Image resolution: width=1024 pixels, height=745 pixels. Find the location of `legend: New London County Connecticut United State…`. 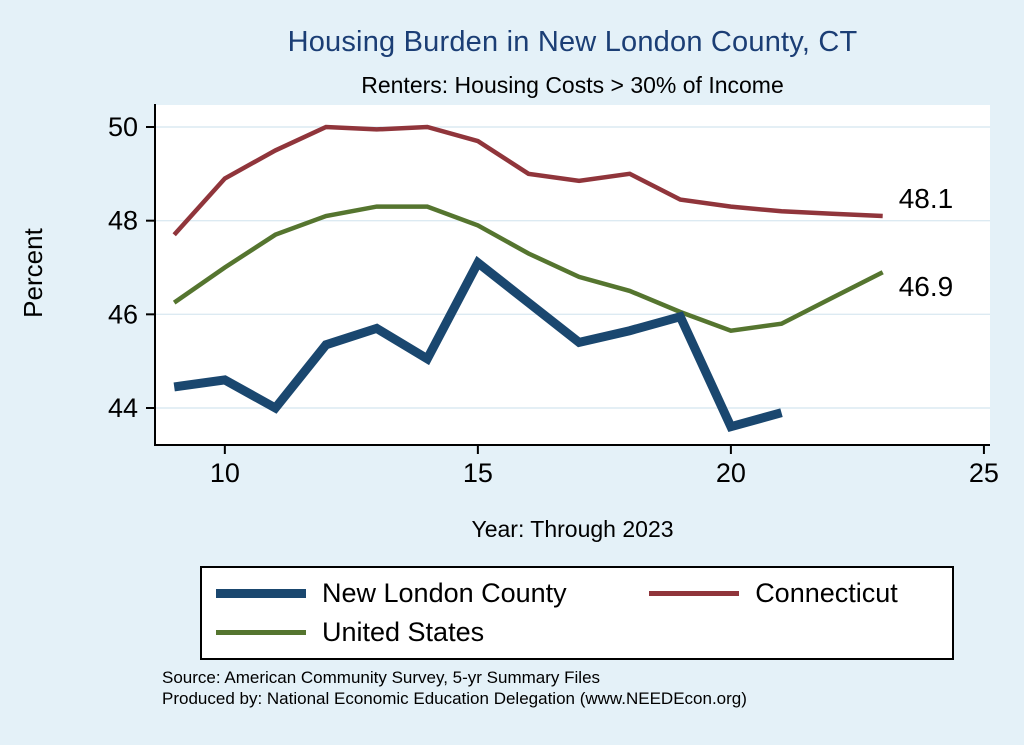

legend: New London County Connecticut United State… is located at coordinates (577, 613).